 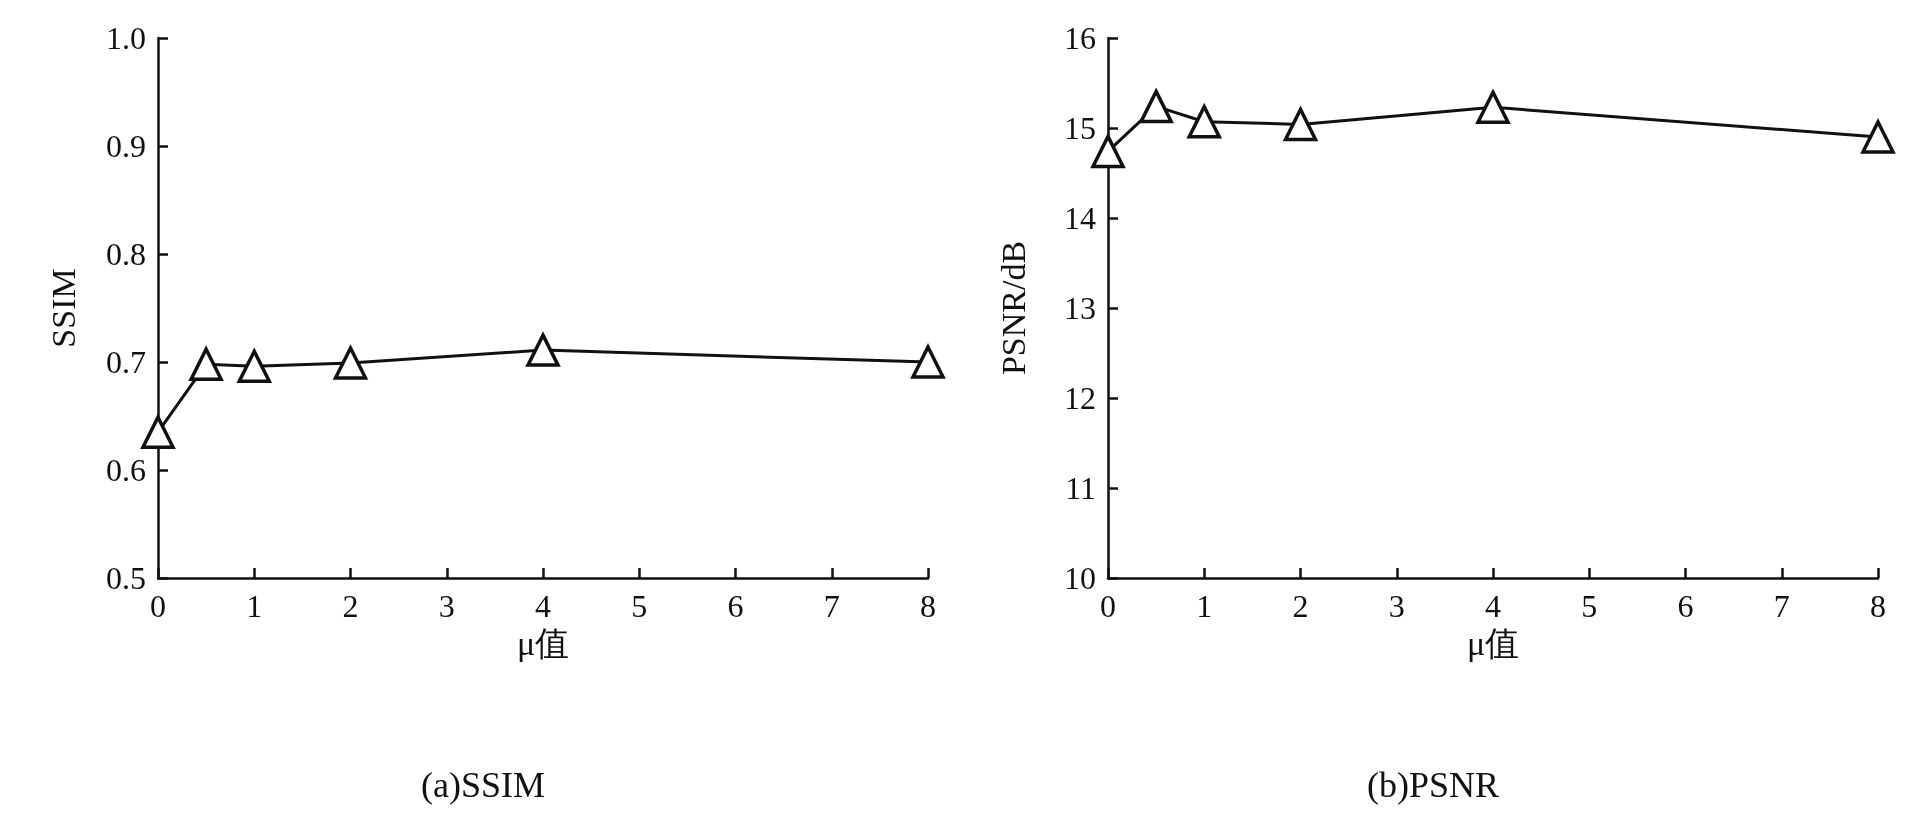 I want to click on y-tick-label: 15, so click(x=1080, y=128).